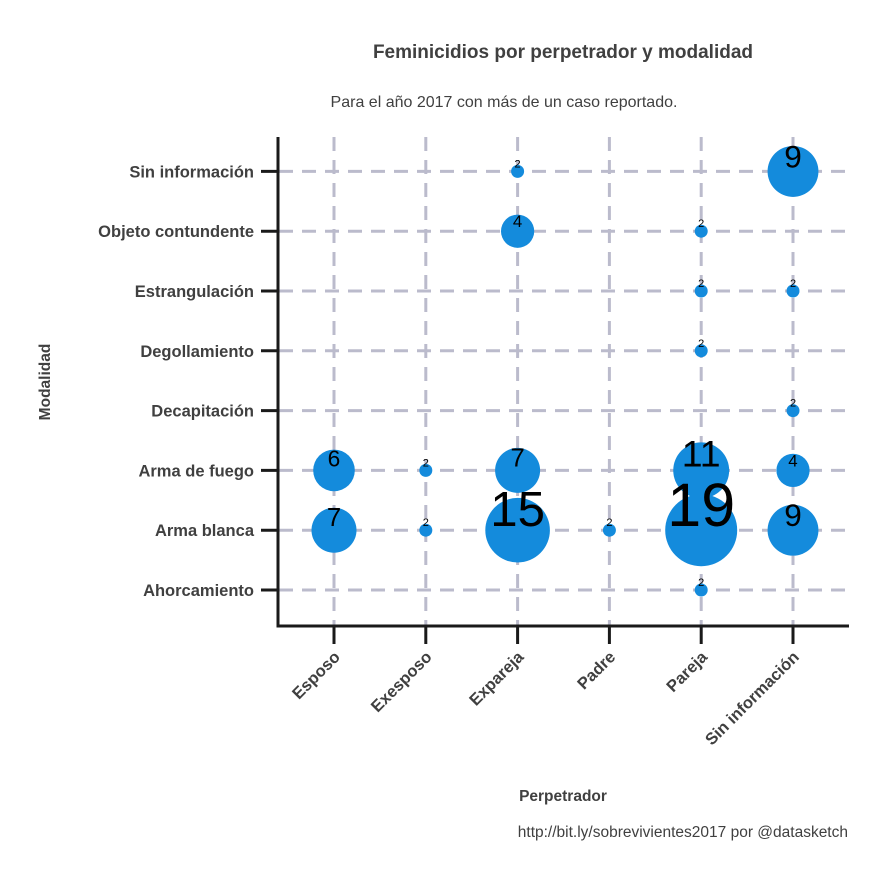 Image resolution: width=885 pixels, height=885 pixels. What do you see at coordinates (45, 382) in the screenshot?
I see `y-axis-title: Modalidad` at bounding box center [45, 382].